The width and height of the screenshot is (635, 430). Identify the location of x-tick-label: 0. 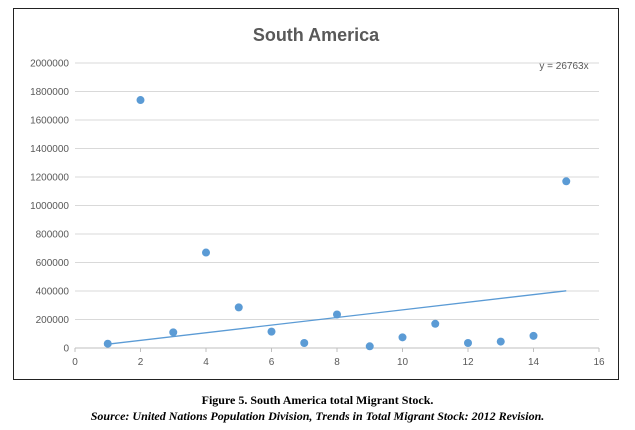
(75, 362).